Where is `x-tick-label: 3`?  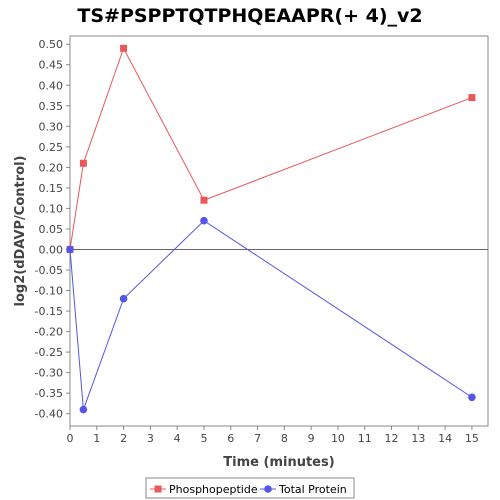 x-tick-label: 3 is located at coordinates (150, 438).